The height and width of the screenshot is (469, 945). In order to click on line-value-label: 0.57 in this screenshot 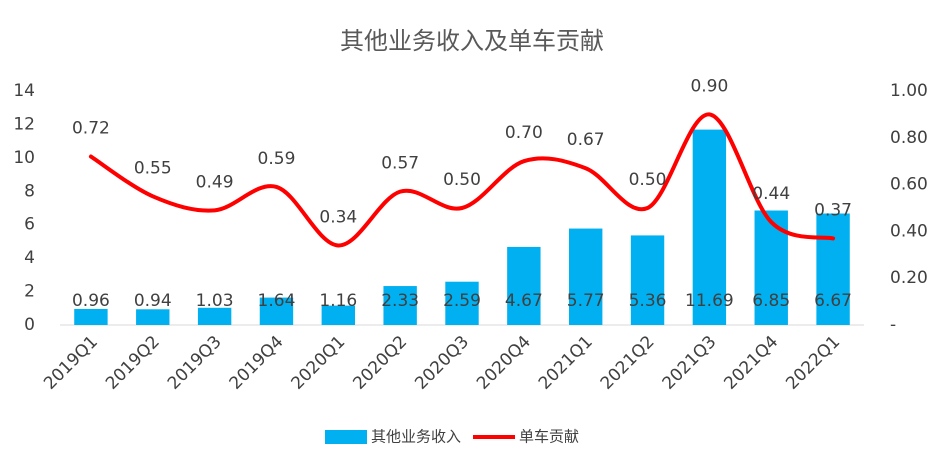, I will do `click(400, 164)`.